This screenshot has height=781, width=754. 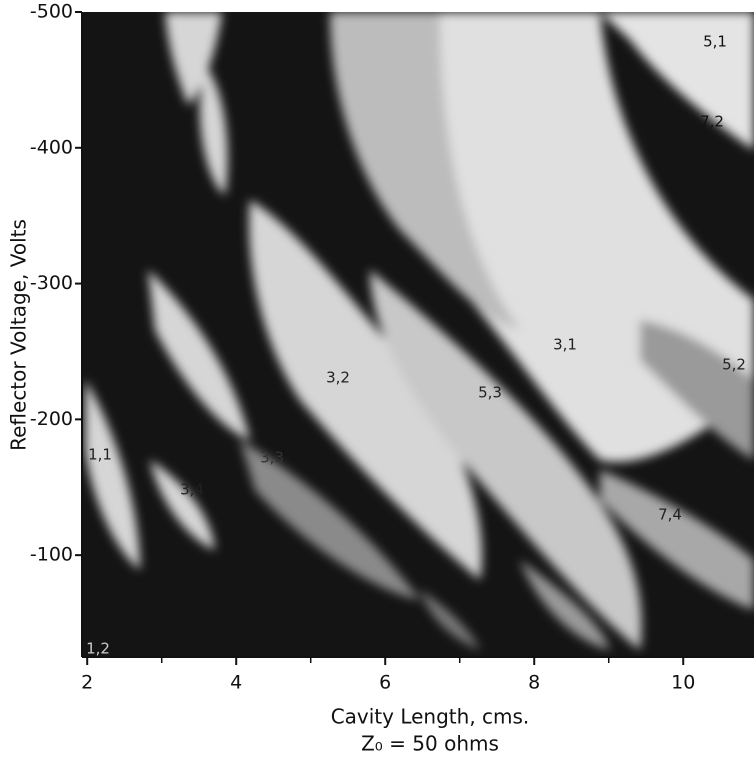 What do you see at coordinates (430, 717) in the screenshot?
I see `x-axis-label: Cavity Length, cms.` at bounding box center [430, 717].